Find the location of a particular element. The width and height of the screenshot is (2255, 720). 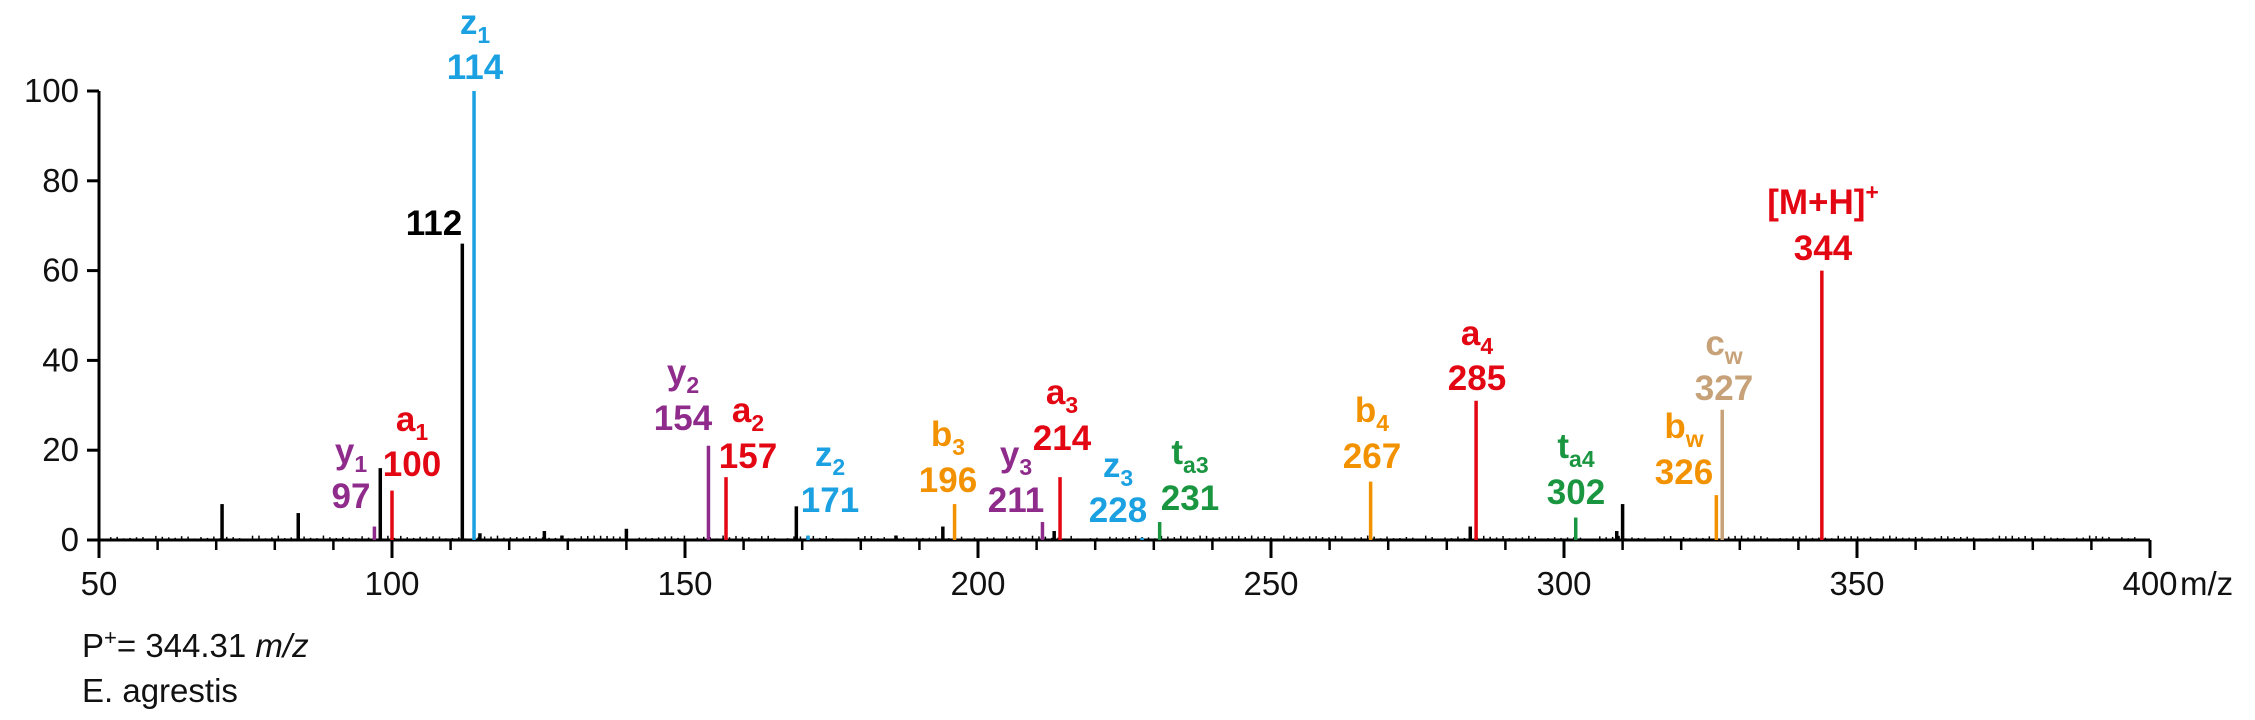

y-tick-label: 80 is located at coordinates (60, 180).